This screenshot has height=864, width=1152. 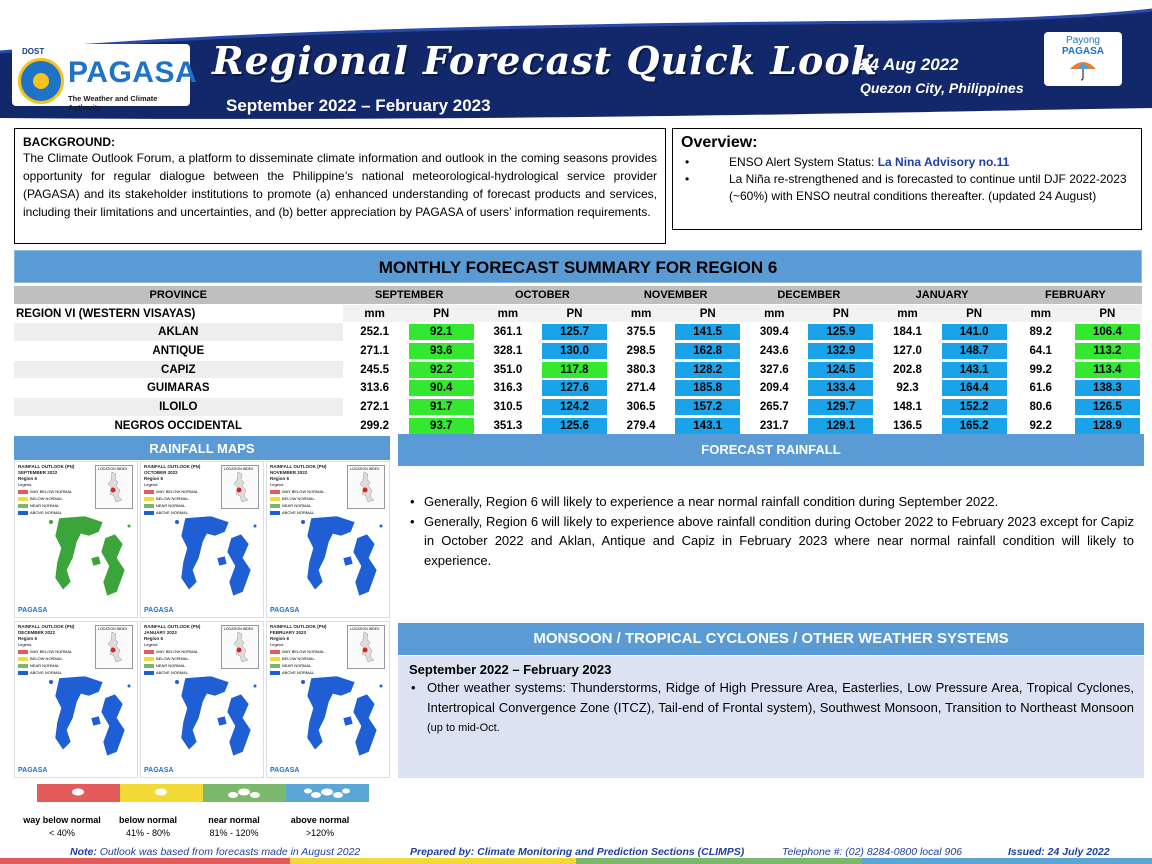 What do you see at coordinates (974, 350) in the screenshot?
I see `pn-value: 148.7` at bounding box center [974, 350].